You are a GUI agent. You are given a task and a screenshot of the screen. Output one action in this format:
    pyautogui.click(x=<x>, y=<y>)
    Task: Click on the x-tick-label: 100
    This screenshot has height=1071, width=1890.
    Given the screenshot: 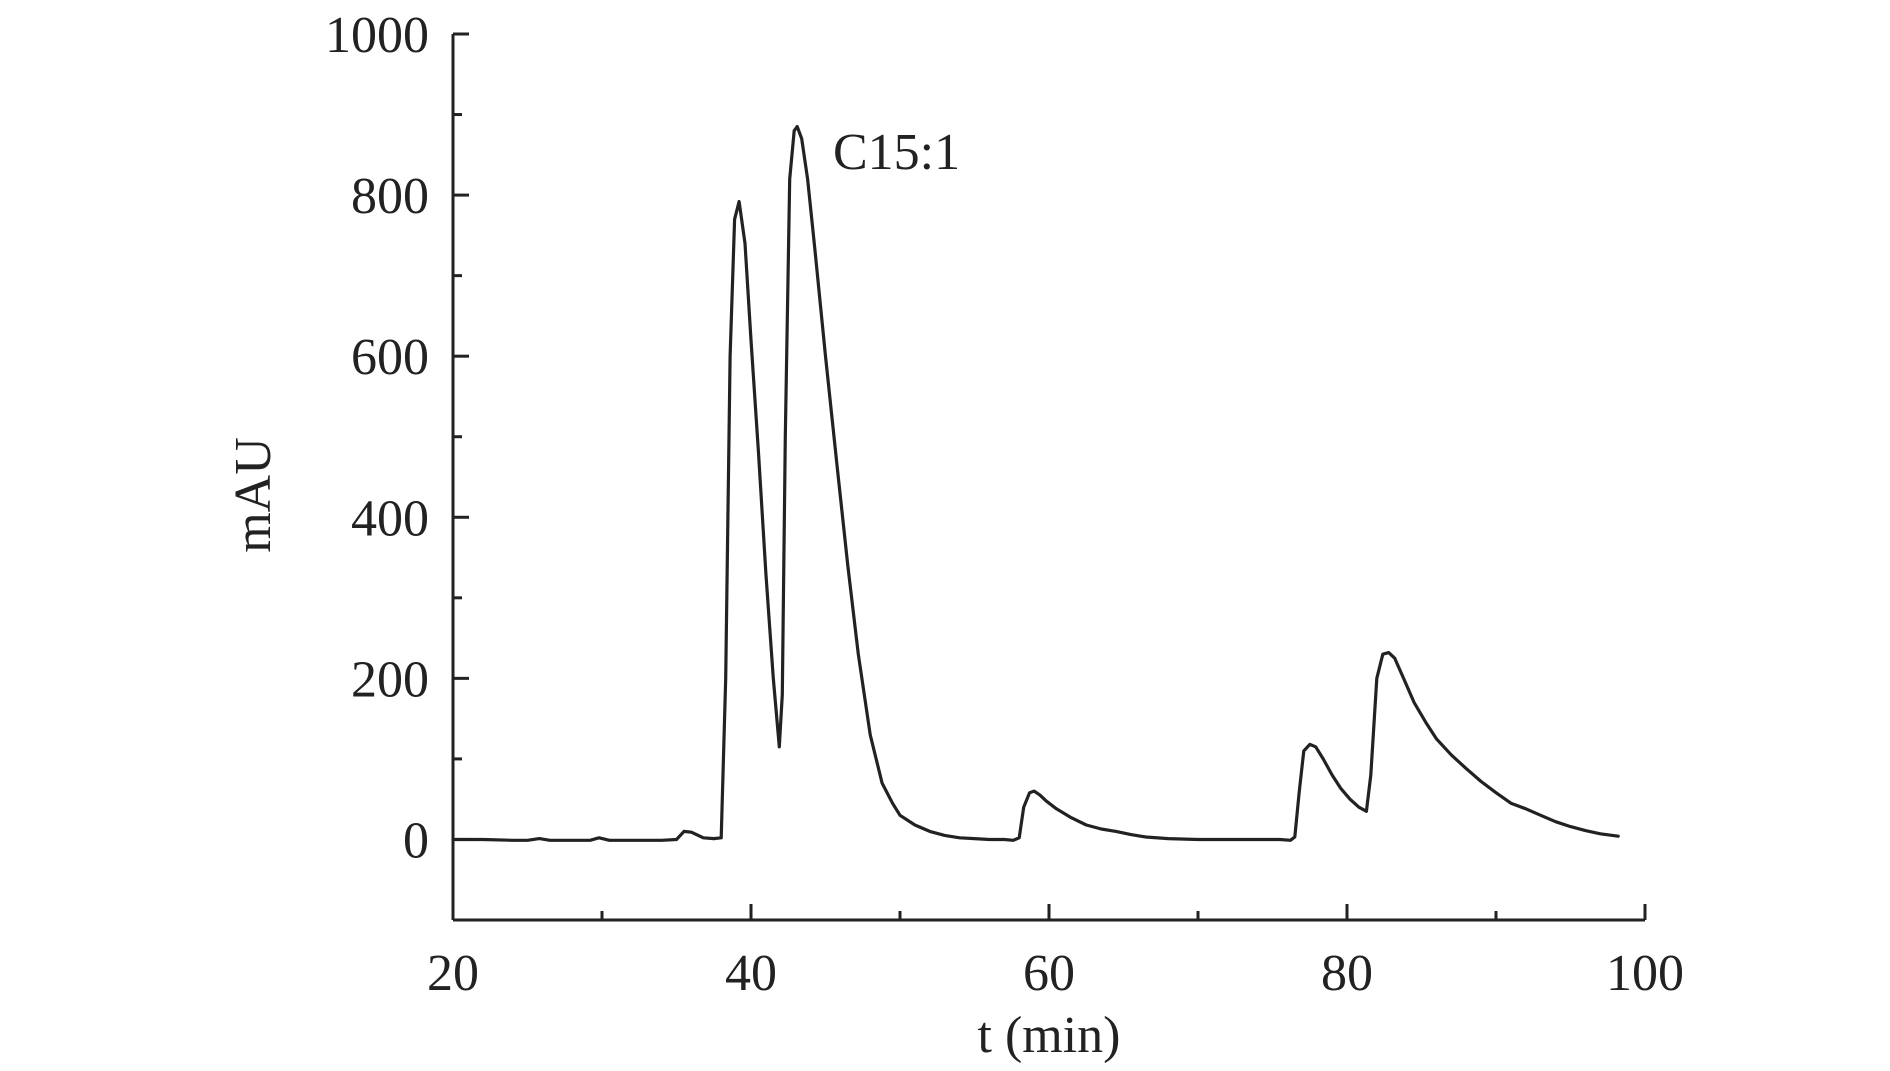 What is the action you would take?
    pyautogui.click(x=1645, y=973)
    